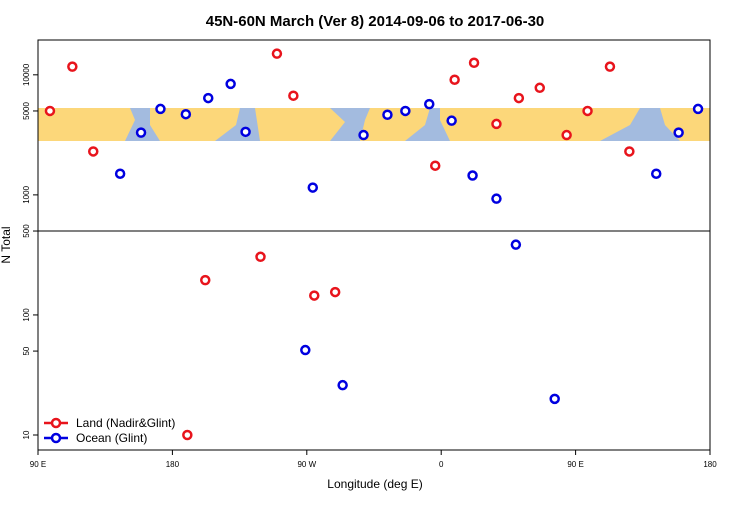 The image size is (750, 505). What do you see at coordinates (6, 244) in the screenshot?
I see `y-axis-label: N Total` at bounding box center [6, 244].